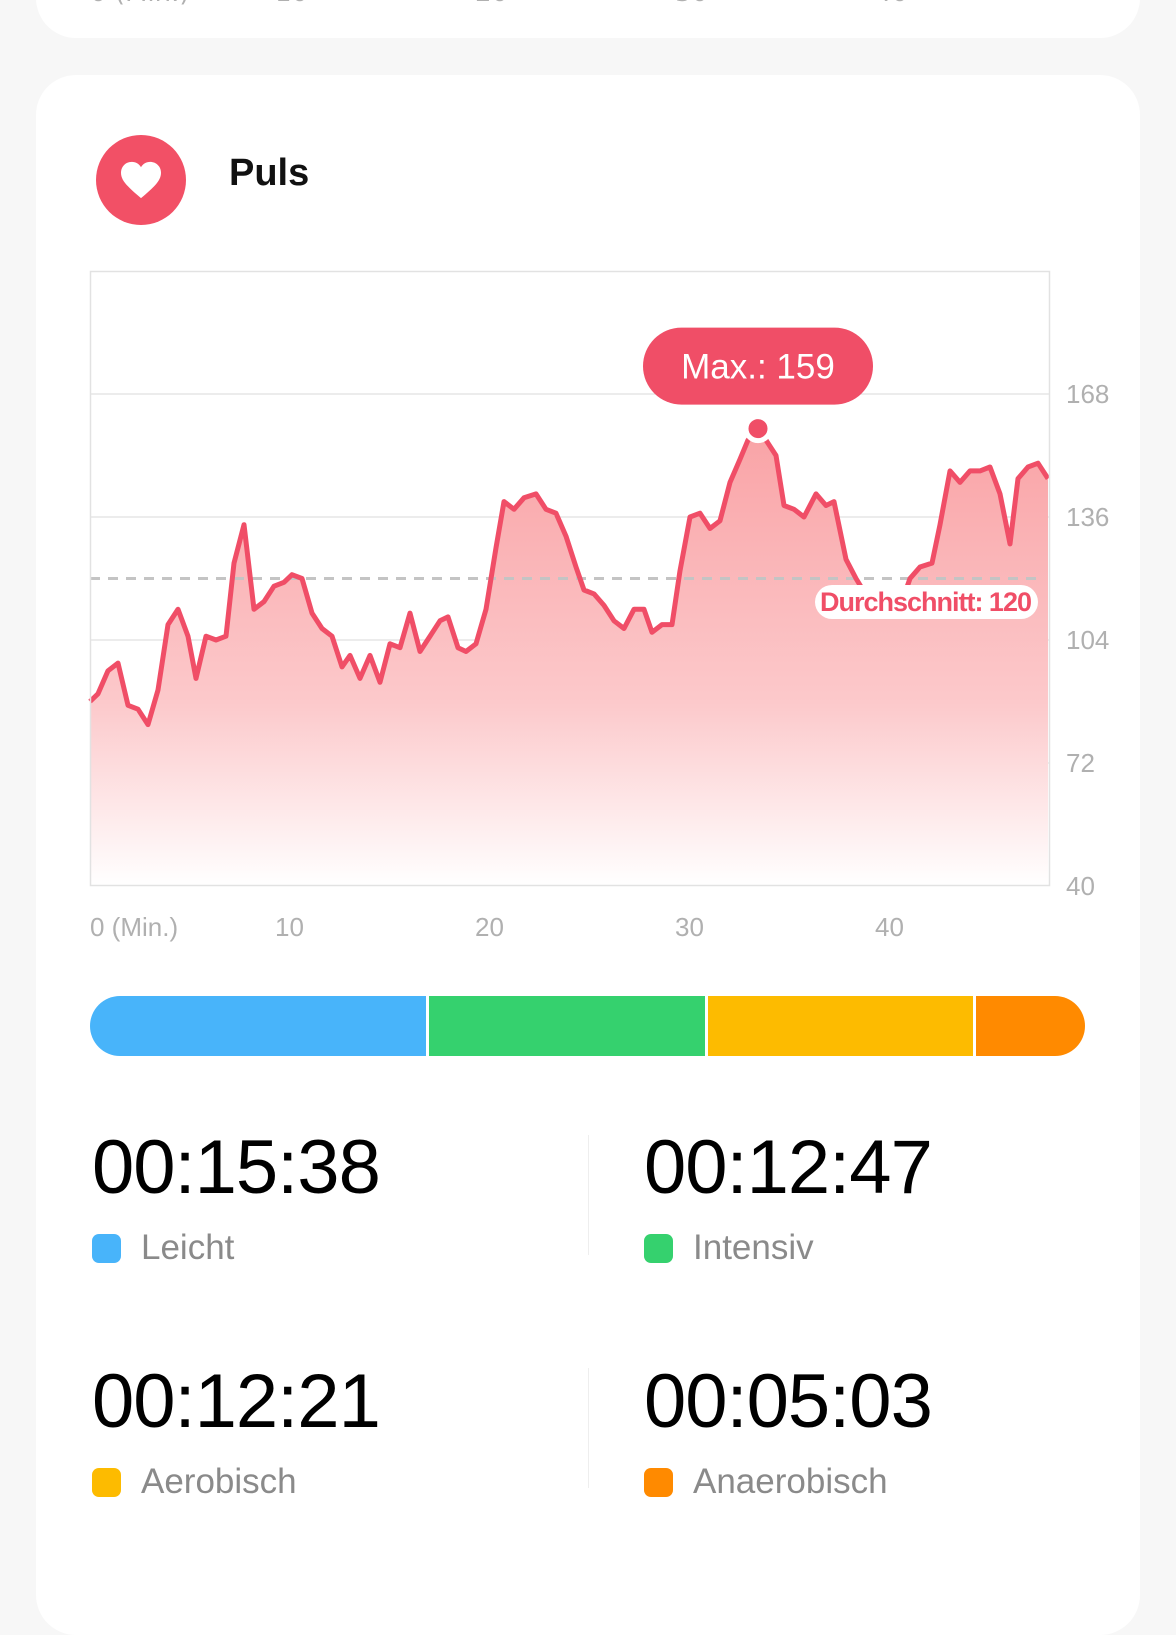  I want to click on x-tick: 0 (Min.), so click(140, 4).